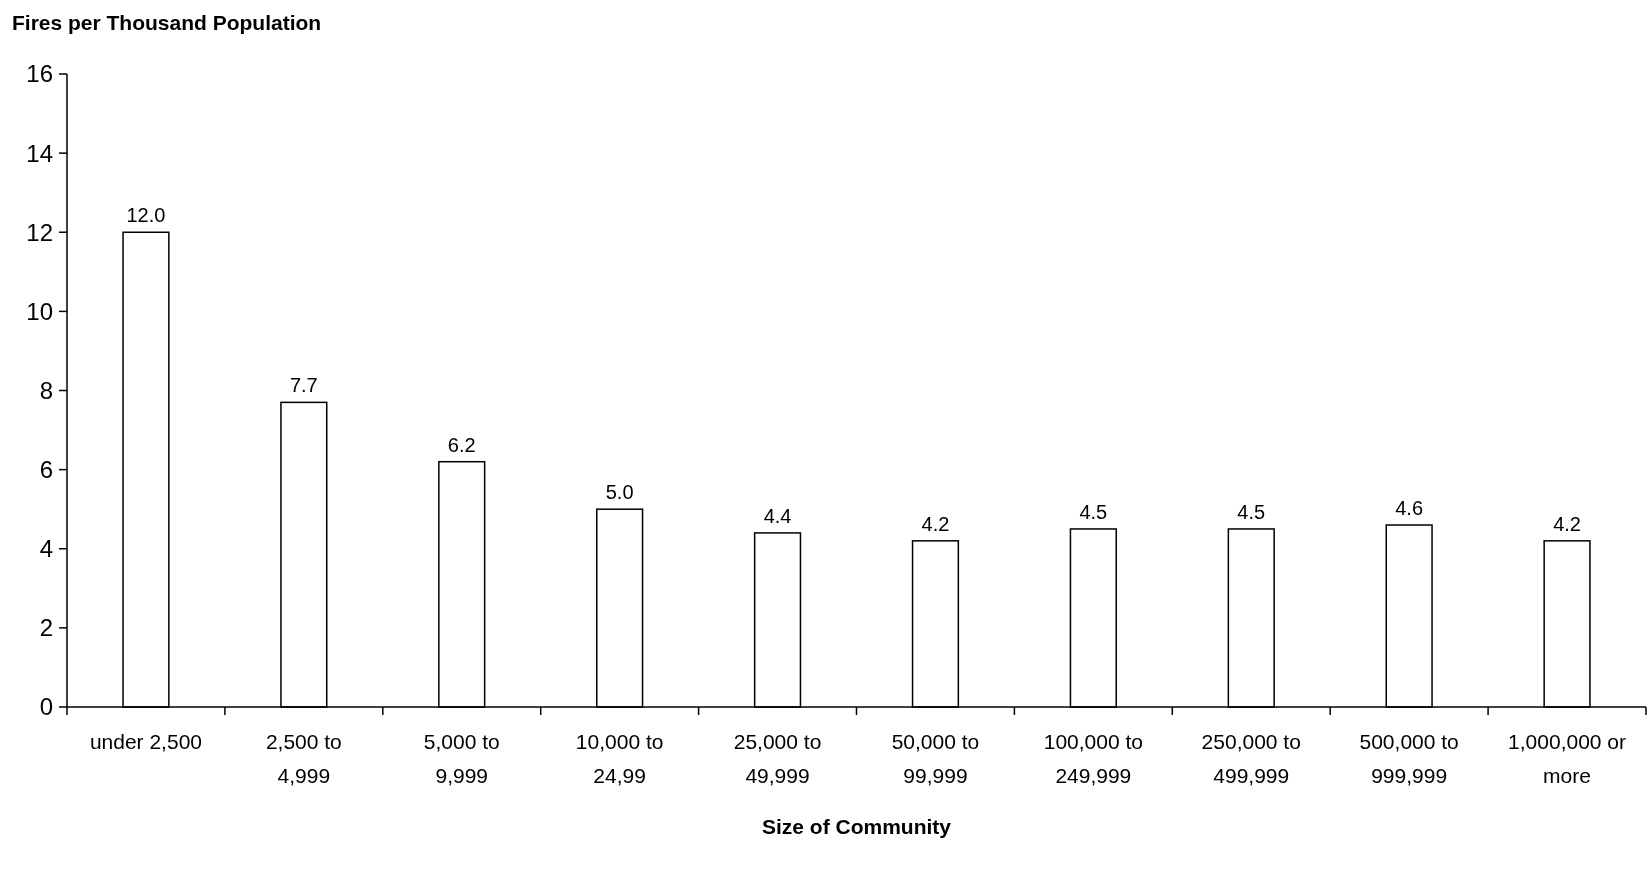  What do you see at coordinates (303, 758) in the screenshot?
I see `x-tick-label: 2,500 to 4,999` at bounding box center [303, 758].